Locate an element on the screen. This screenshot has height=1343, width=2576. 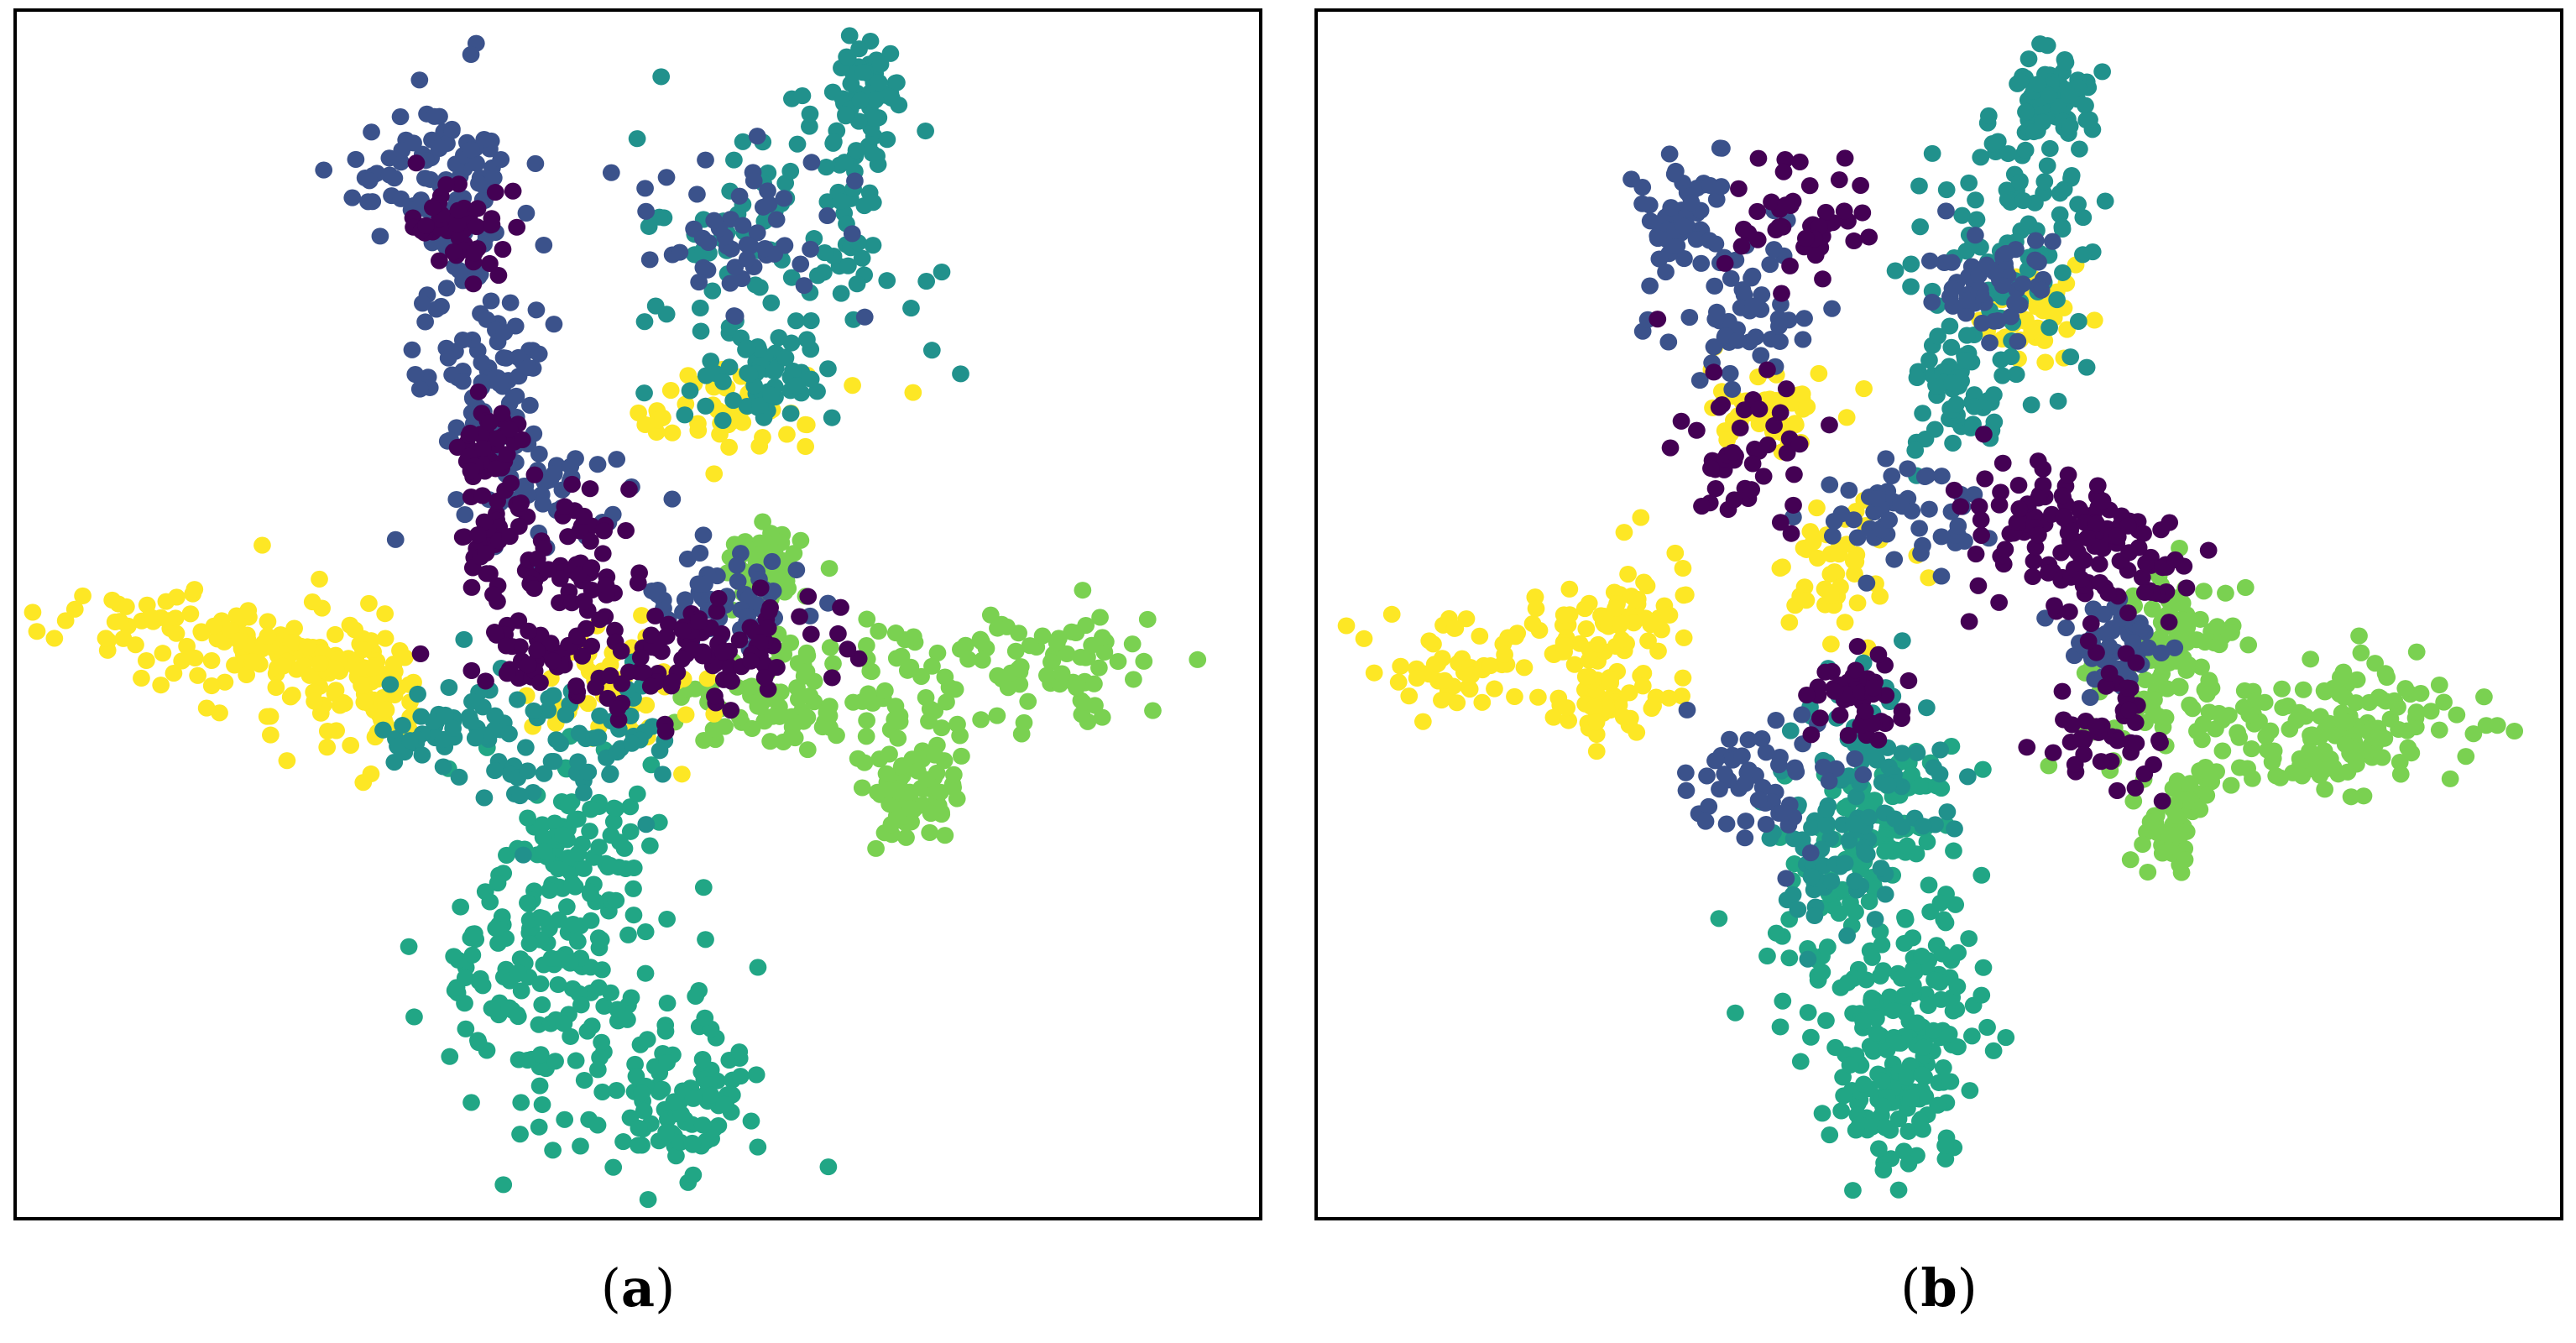
caption-b-open: ( is located at coordinates (1910, 1288).